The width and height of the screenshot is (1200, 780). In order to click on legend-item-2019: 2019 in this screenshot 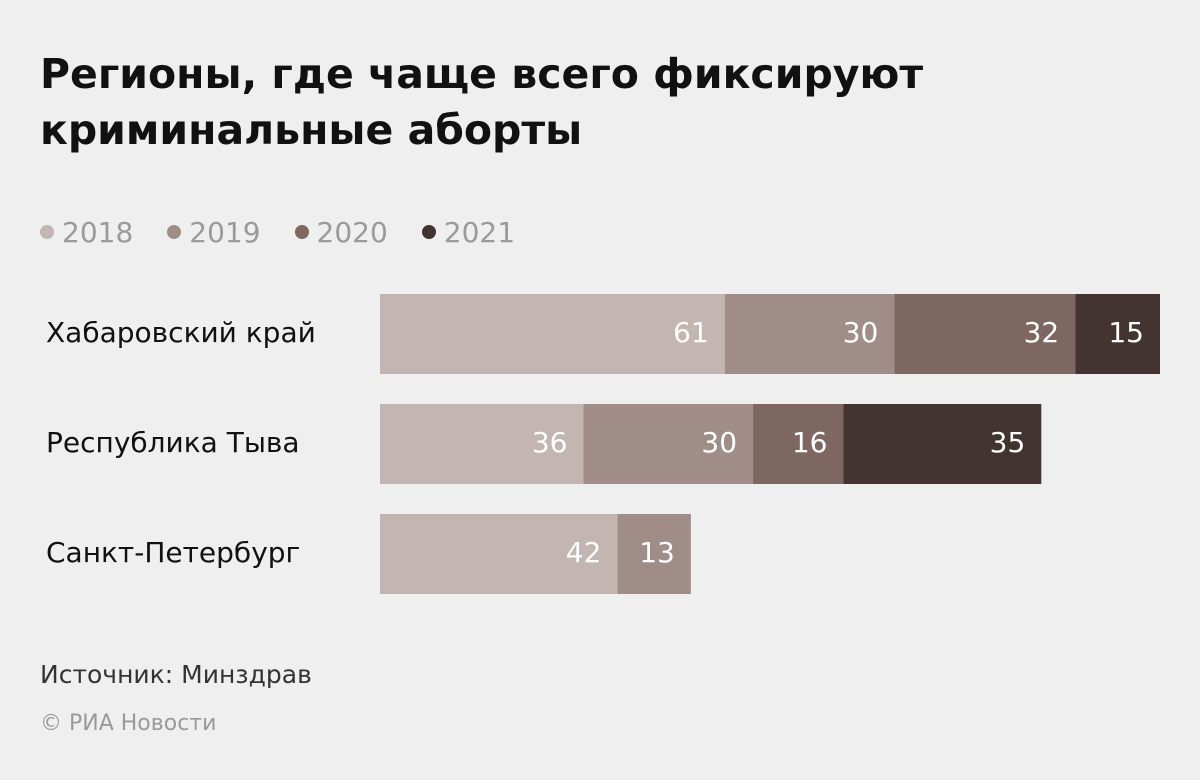, I will do `click(214, 232)`.